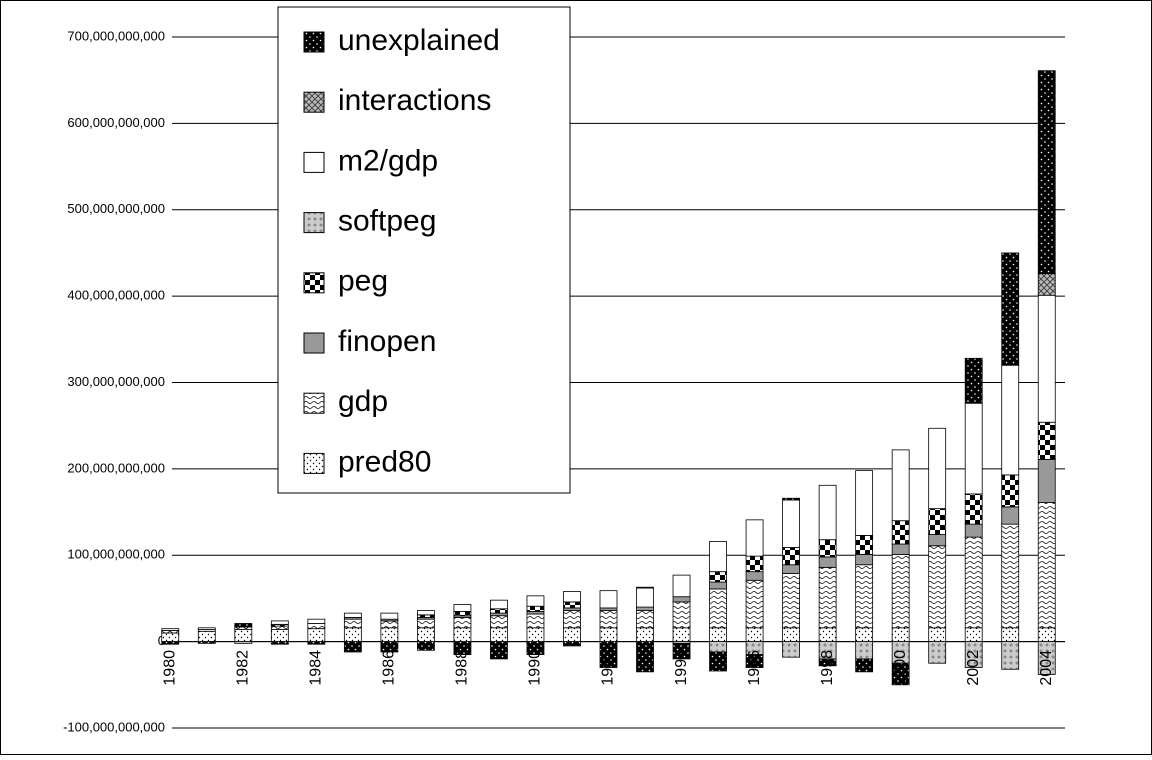 The width and height of the screenshot is (1152, 760). I want to click on x-tick-label: 2004, so click(1046, 668).